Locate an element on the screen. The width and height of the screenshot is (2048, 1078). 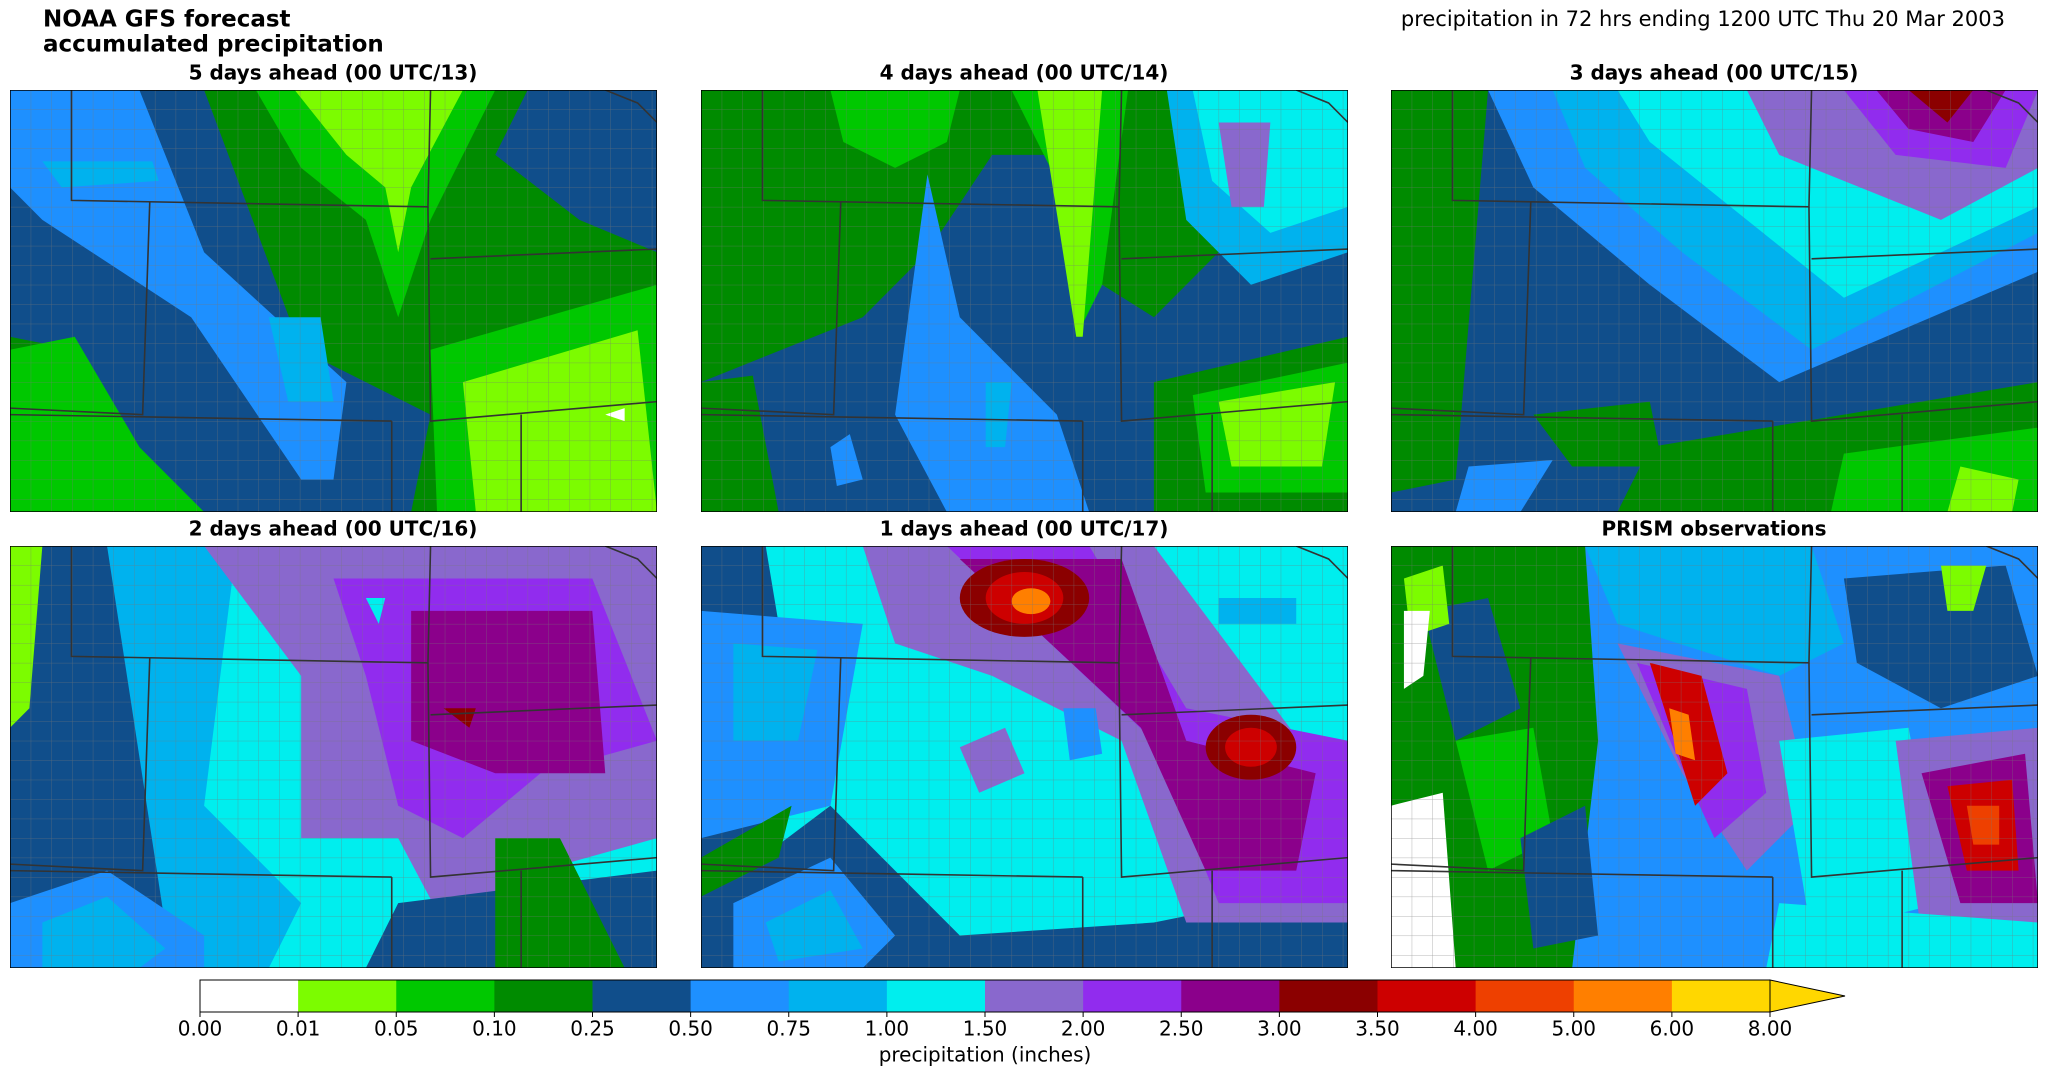
panel-title: 1 days ahead (00 UTC/17) is located at coordinates (1024, 529).